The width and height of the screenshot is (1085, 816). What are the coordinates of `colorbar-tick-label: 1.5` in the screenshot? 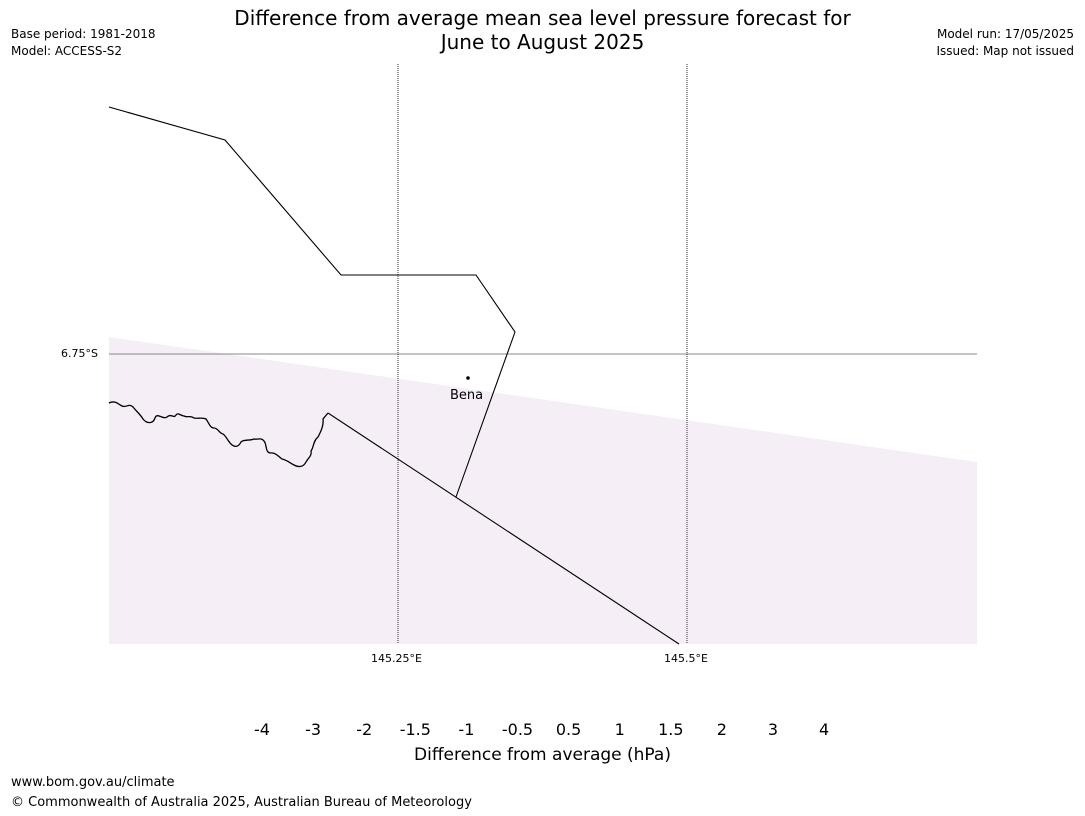 It's located at (671, 729).